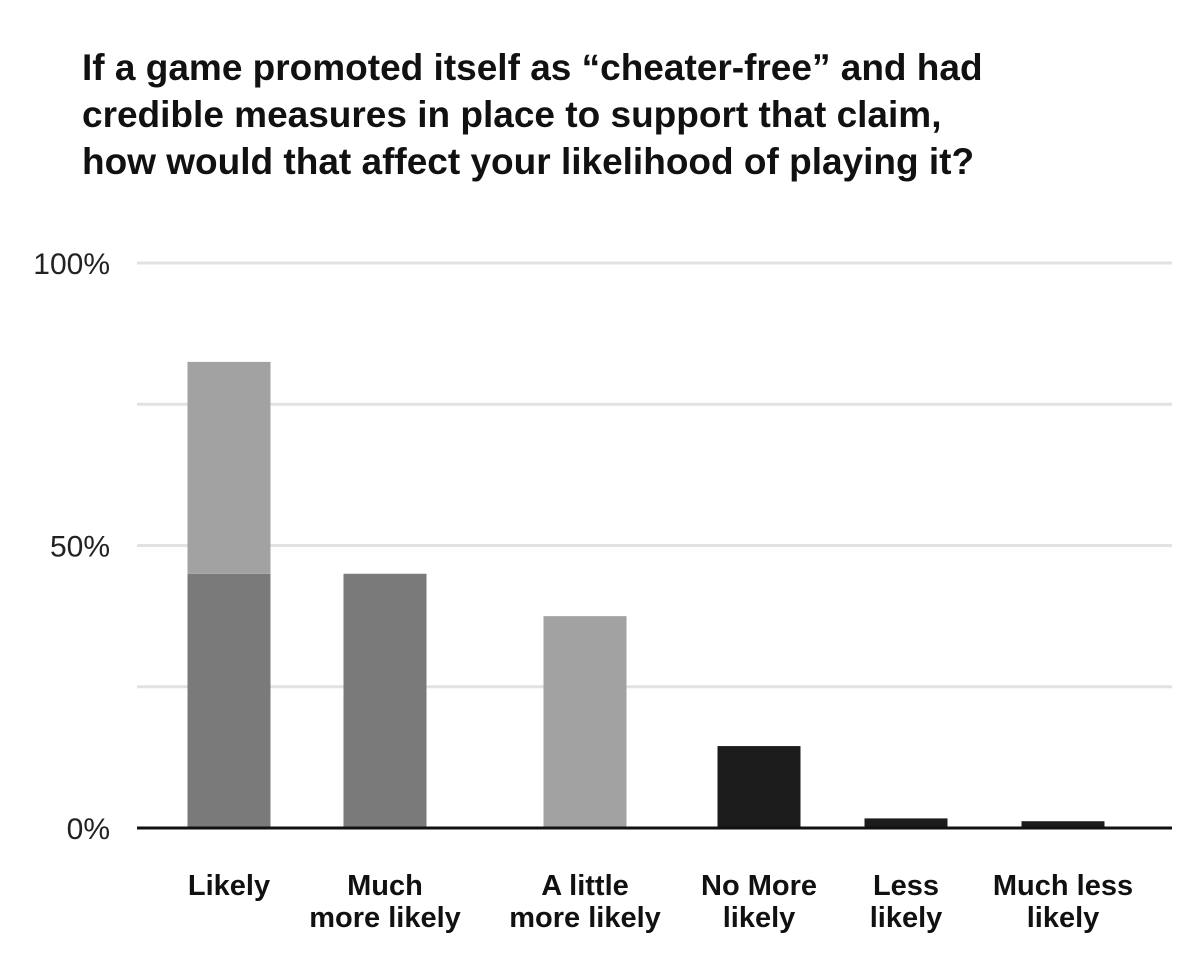 This screenshot has width=1200, height=966. What do you see at coordinates (88, 829) in the screenshot?
I see `y-tick-label: 0%` at bounding box center [88, 829].